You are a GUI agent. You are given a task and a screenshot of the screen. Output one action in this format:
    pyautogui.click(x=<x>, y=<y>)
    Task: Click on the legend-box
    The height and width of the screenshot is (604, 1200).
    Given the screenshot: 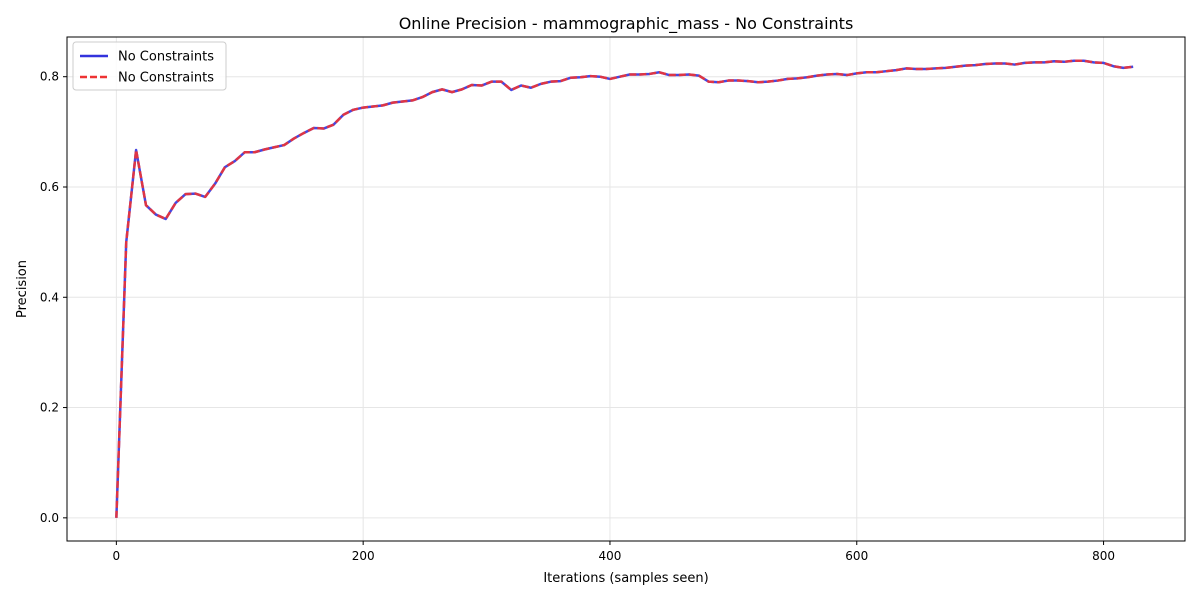 What is the action you would take?
    pyautogui.click(x=149, y=66)
    